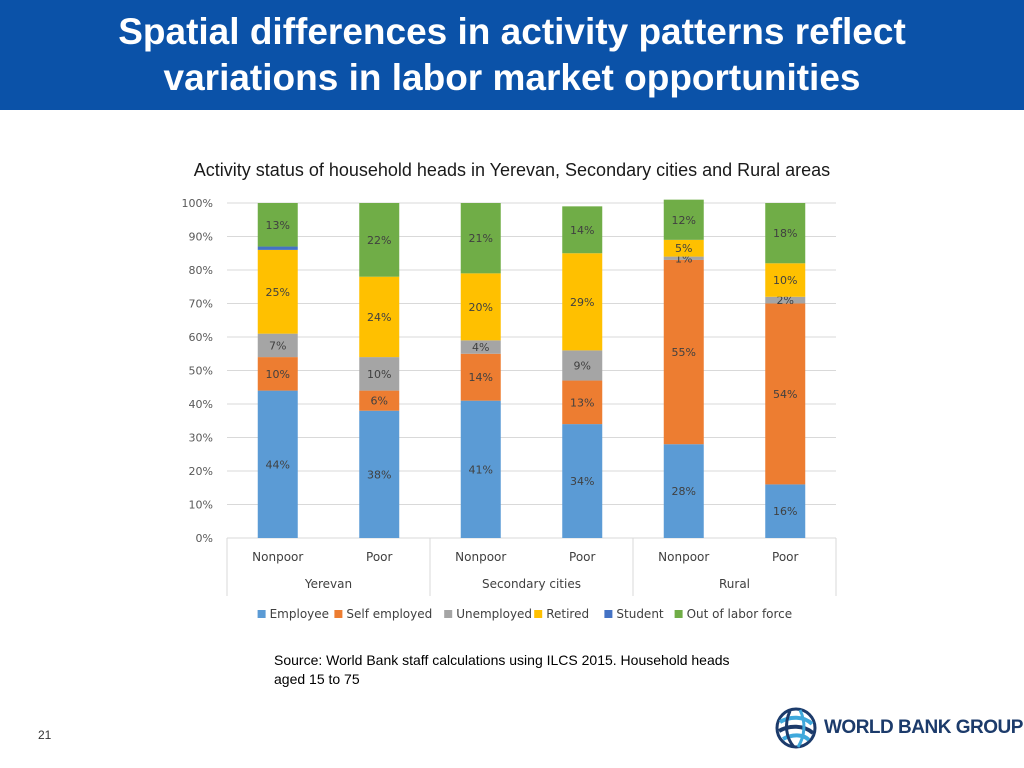 This screenshot has width=1024, height=768. Describe the element at coordinates (734, 584) in the screenshot. I see `x-group-label: Rural` at that location.